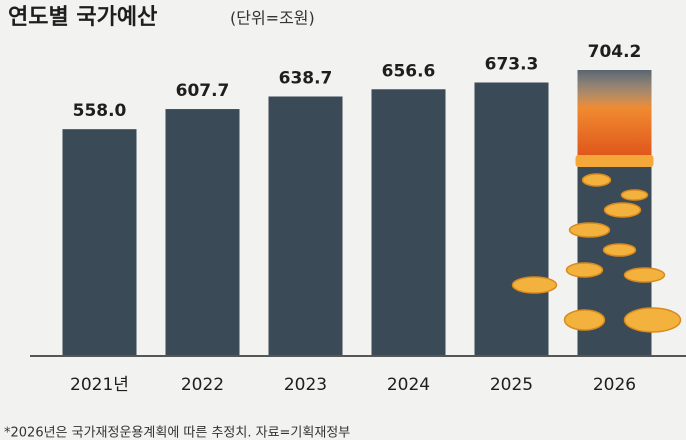  Describe the element at coordinates (615, 52) in the screenshot. I see `value-label: 704.2` at that location.